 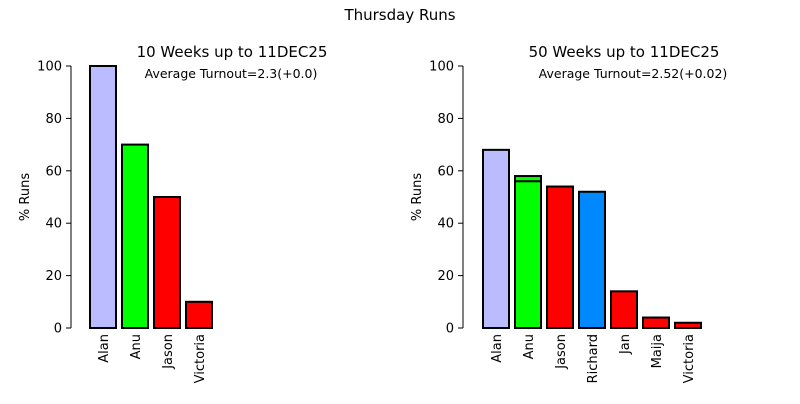 What do you see at coordinates (399, 15) in the screenshot?
I see `figure-title: Thursday Runs` at bounding box center [399, 15].